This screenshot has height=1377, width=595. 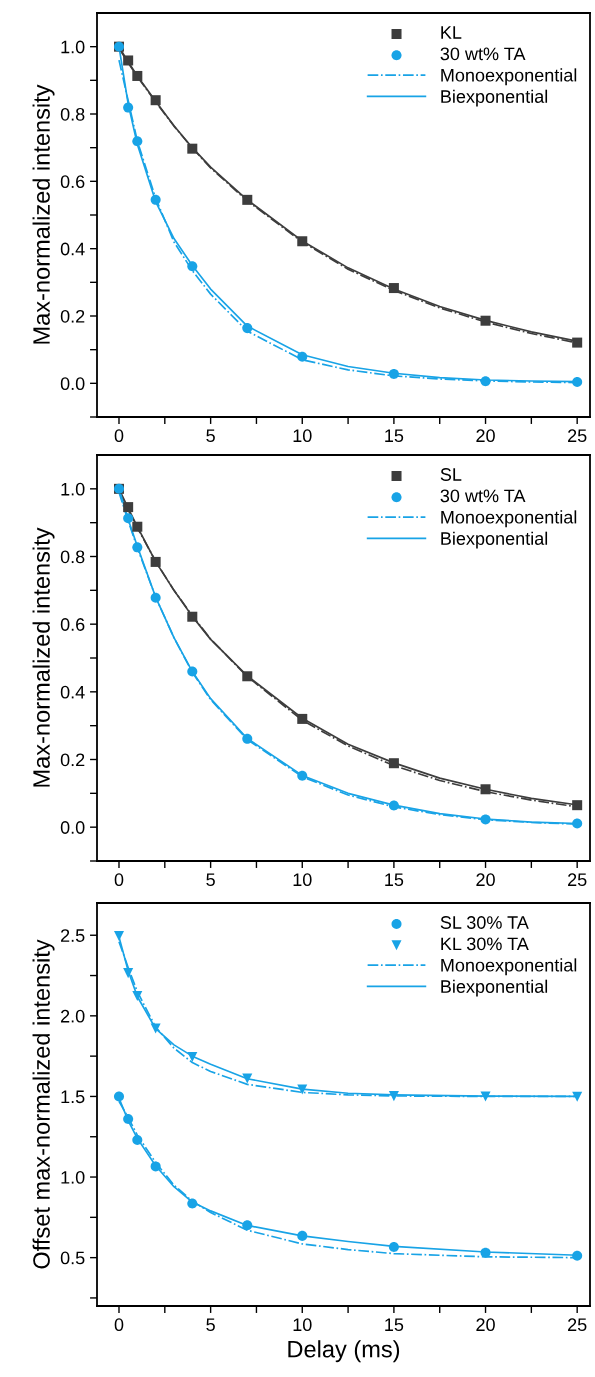 I want to click on legend-label: KL, so click(x=451, y=32).